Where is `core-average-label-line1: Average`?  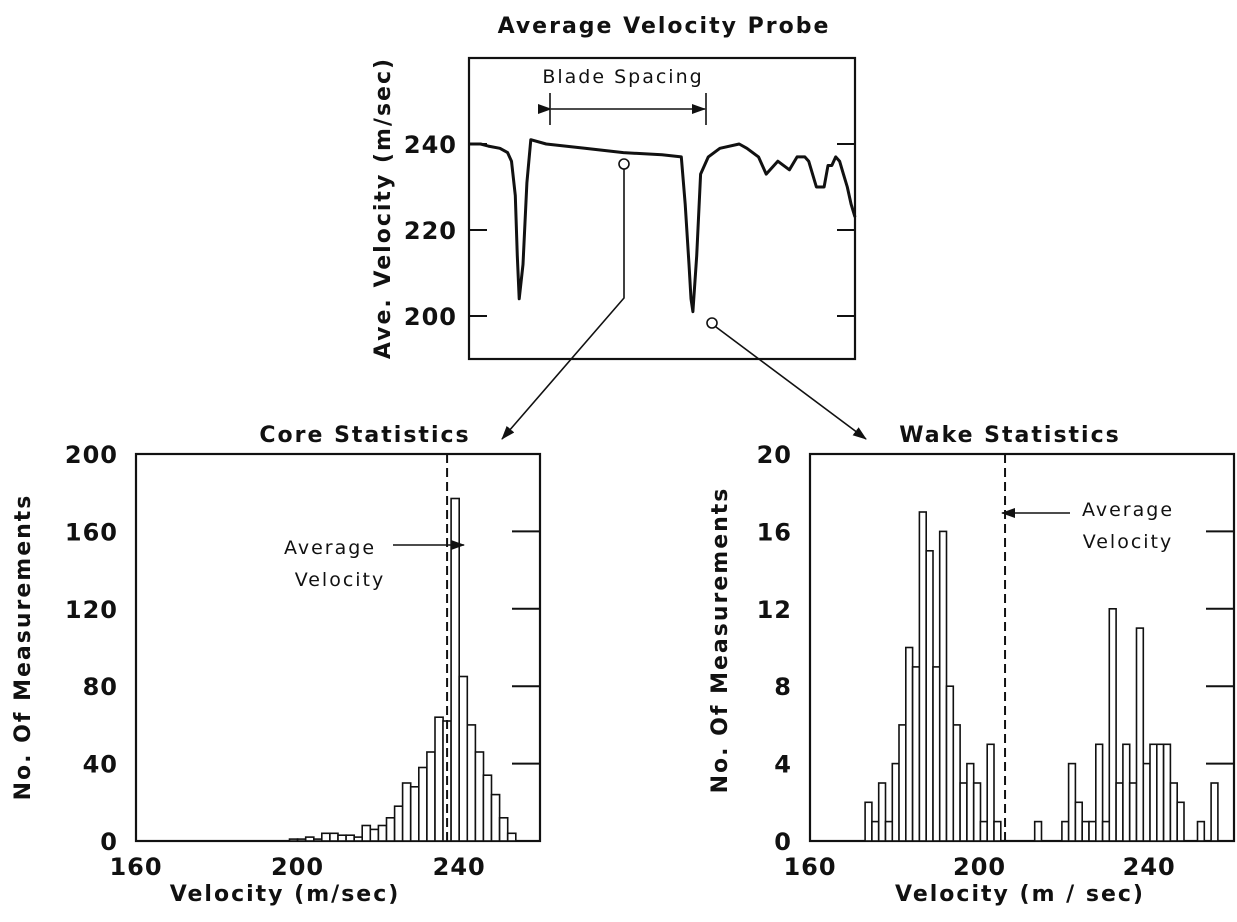 core-average-label-line1: Average is located at coordinates (330, 548).